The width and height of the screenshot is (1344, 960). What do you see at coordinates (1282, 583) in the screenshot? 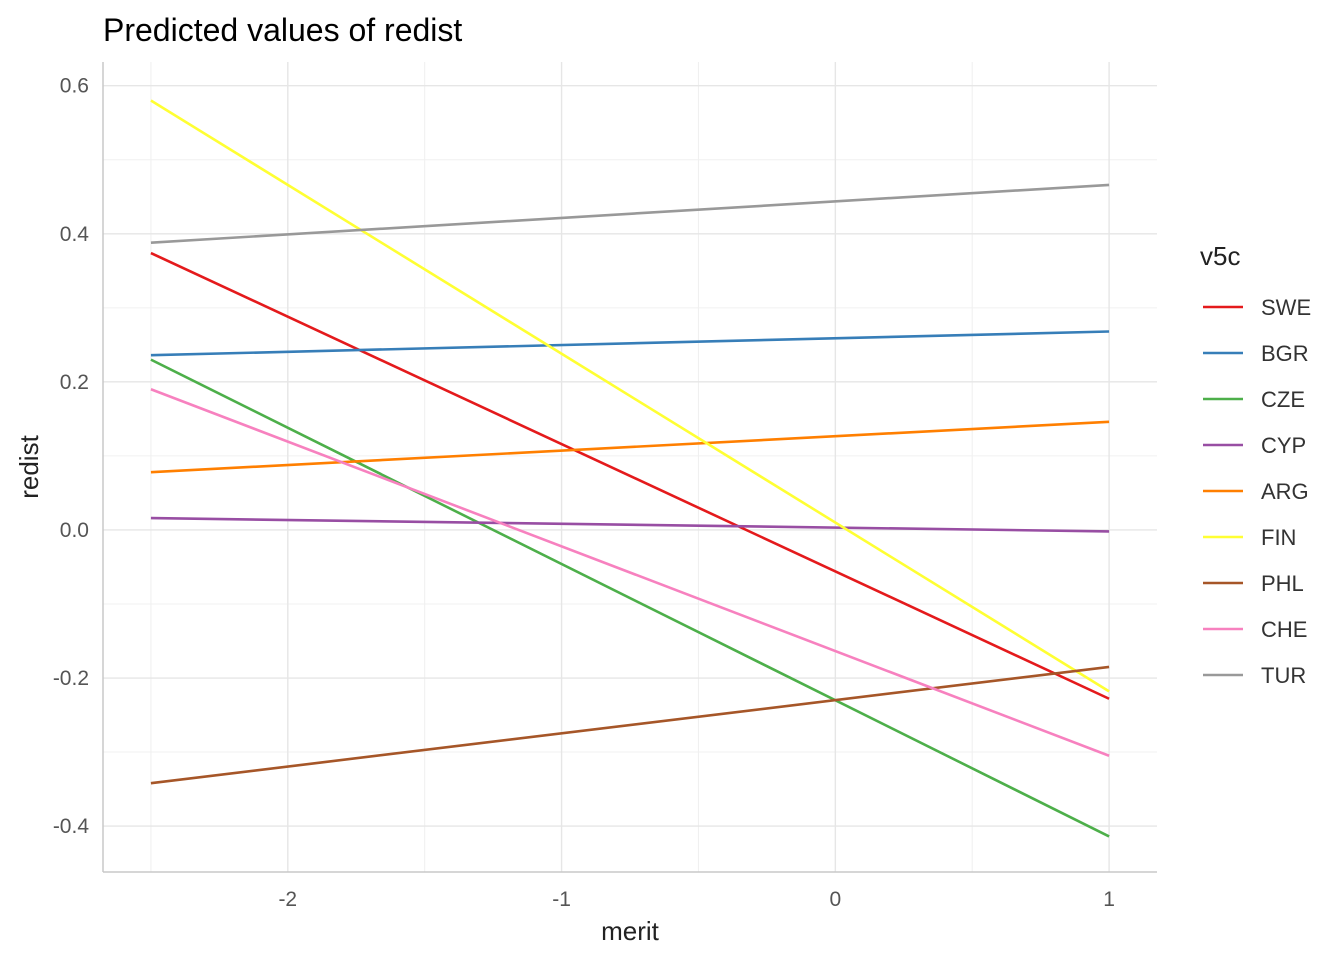
I see `legend-label: PHL` at bounding box center [1282, 583].